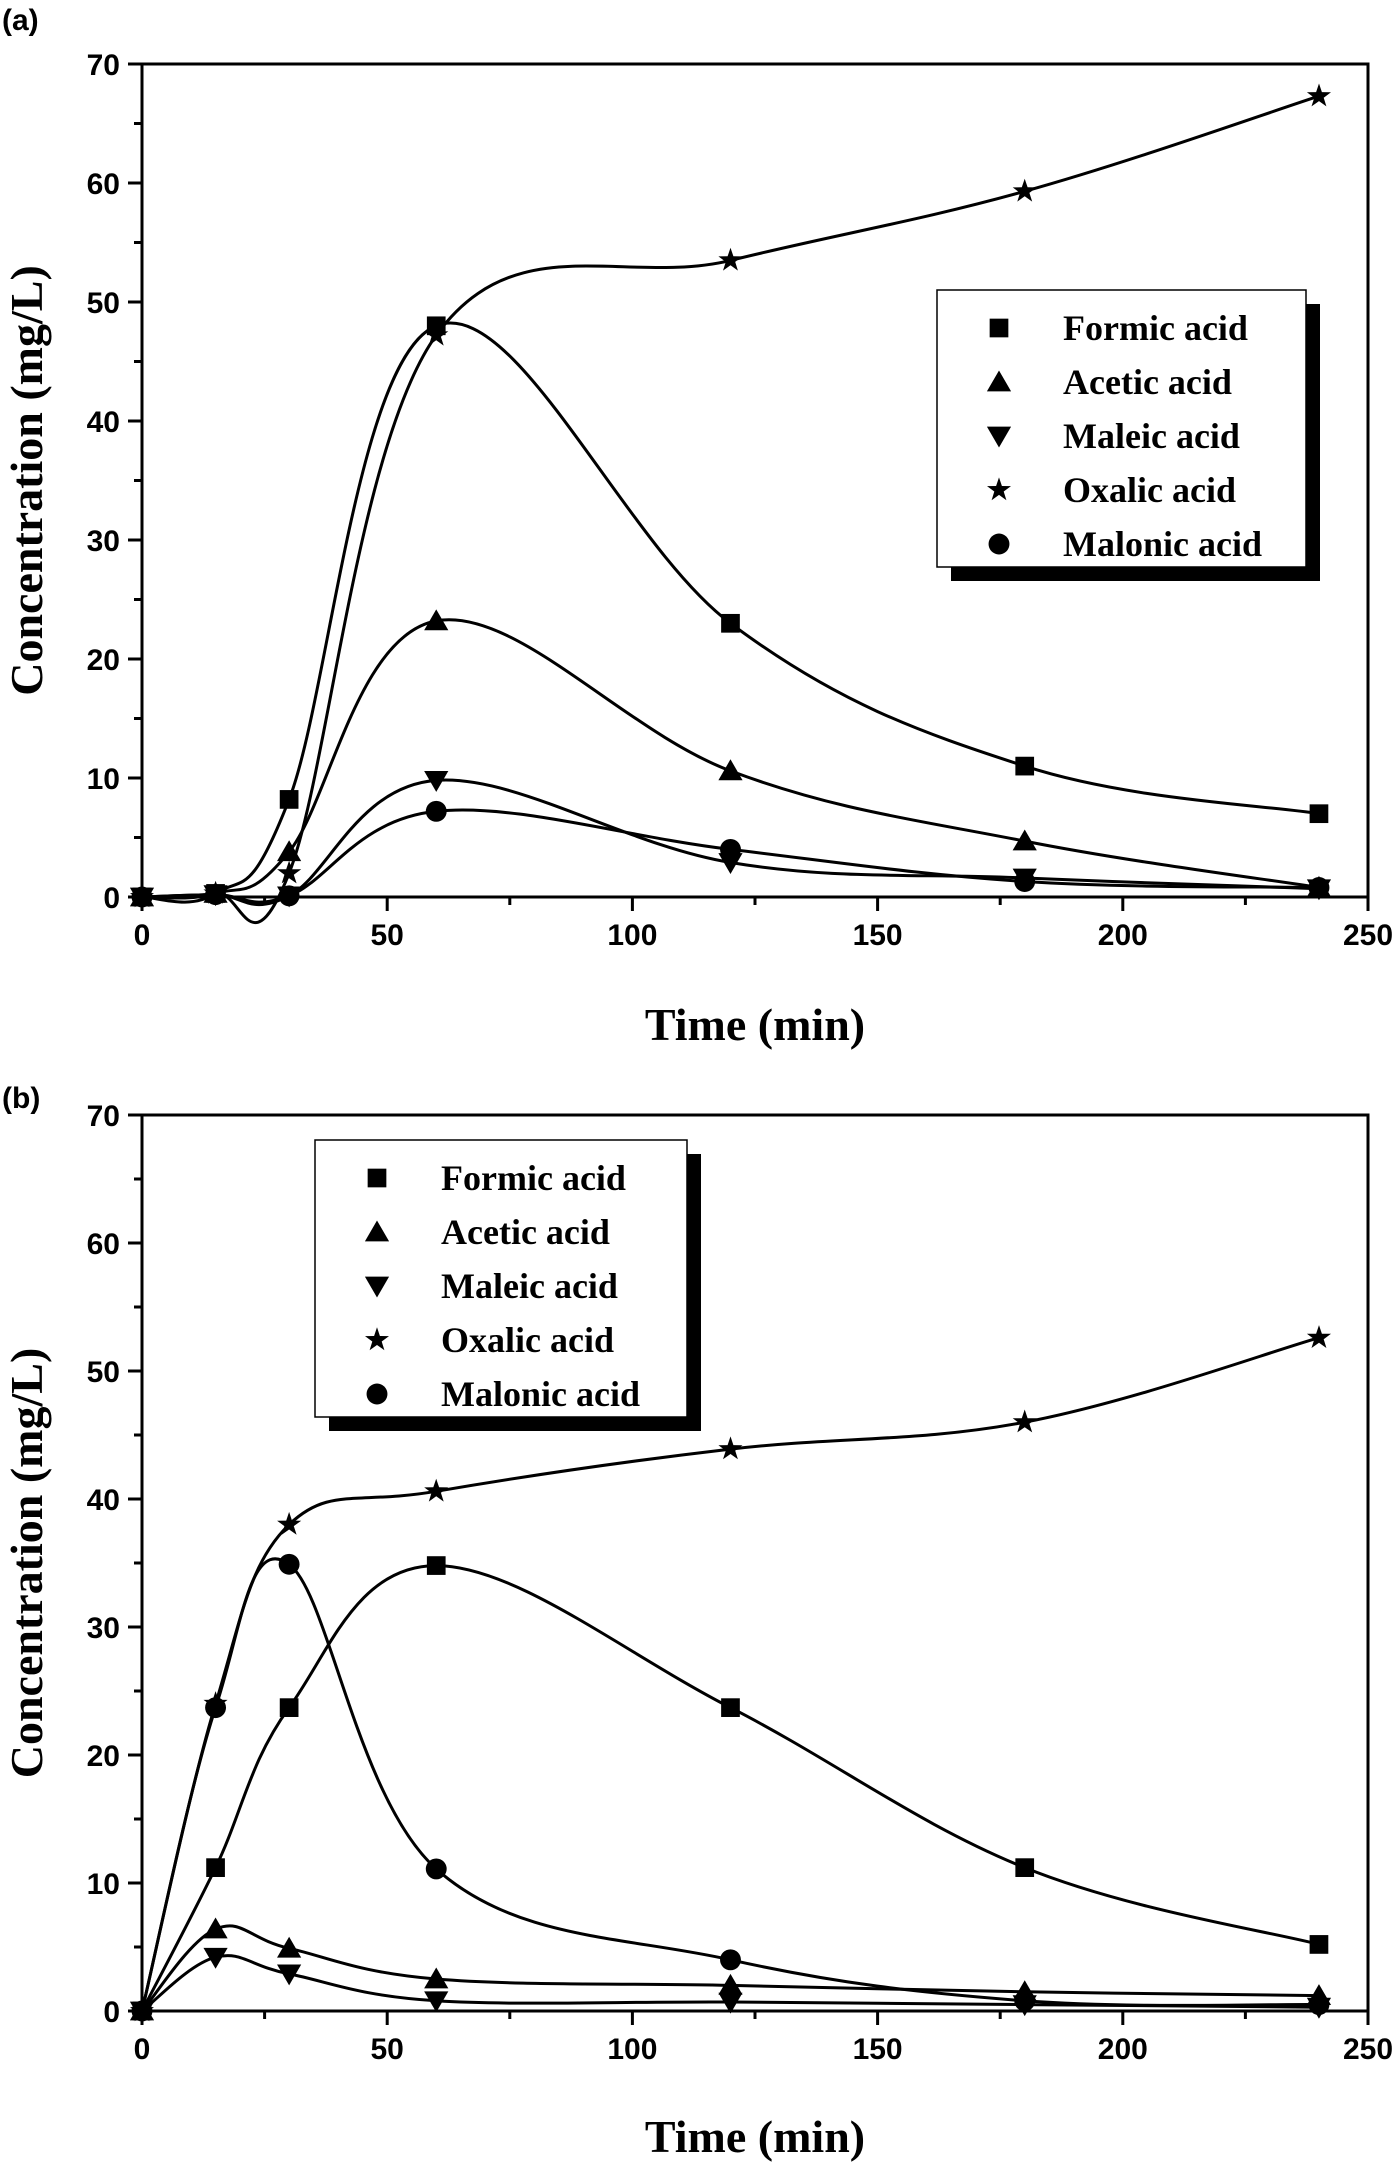  What do you see at coordinates (540, 1394) in the screenshot?
I see `legend-label: Malonic acid` at bounding box center [540, 1394].